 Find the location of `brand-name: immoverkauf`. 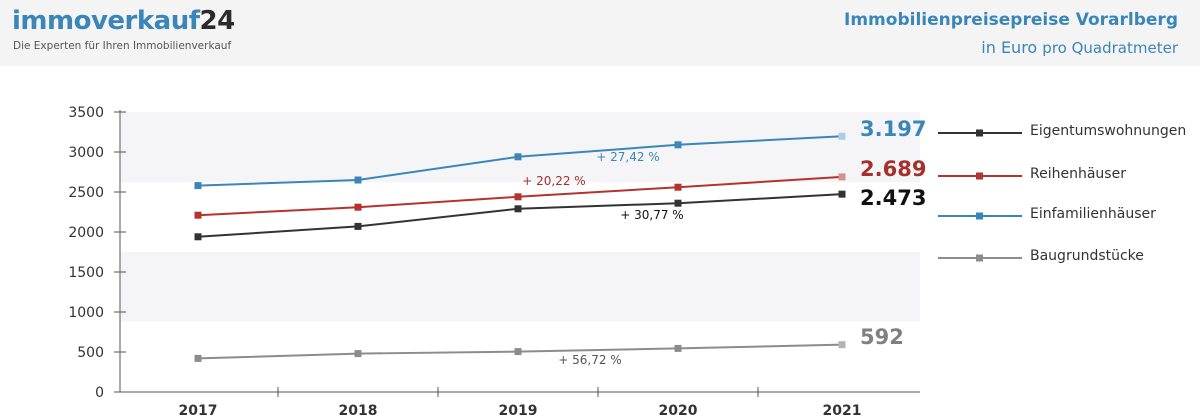

brand-name: immoverkauf is located at coordinates (106, 21).